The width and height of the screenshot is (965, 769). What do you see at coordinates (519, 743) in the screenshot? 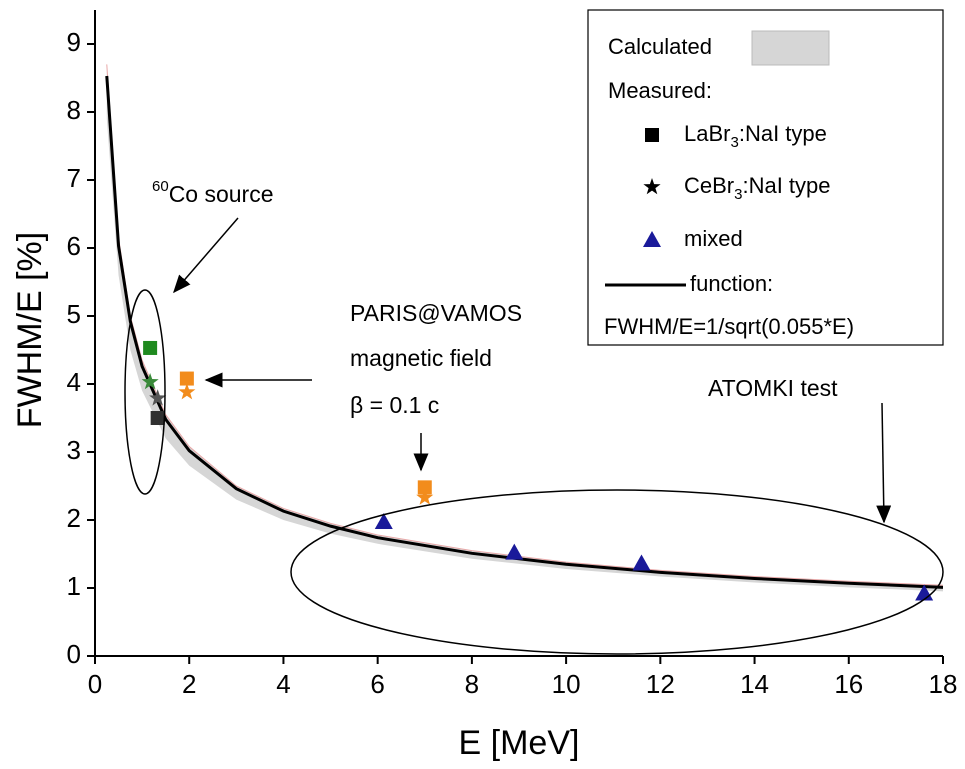
I see `x-axis-title: E [MeV]` at bounding box center [519, 743].